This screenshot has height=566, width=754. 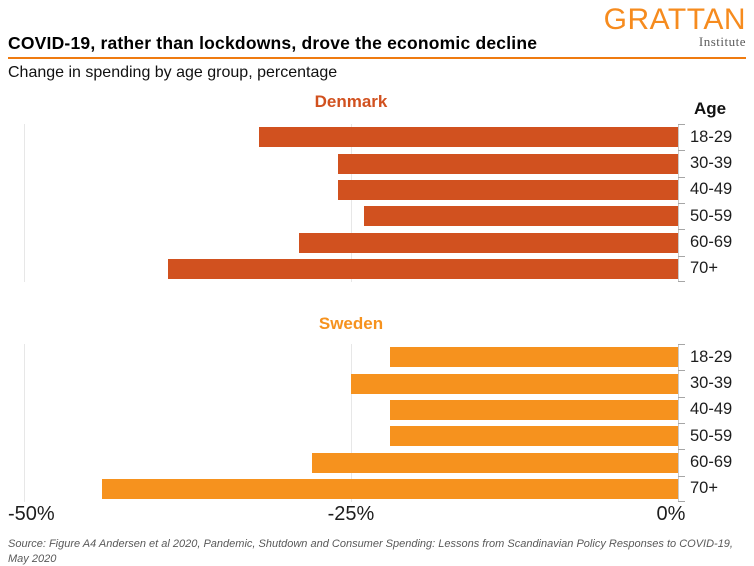 I want to click on x-axis-label-neg50: -50%, so click(x=31, y=514).